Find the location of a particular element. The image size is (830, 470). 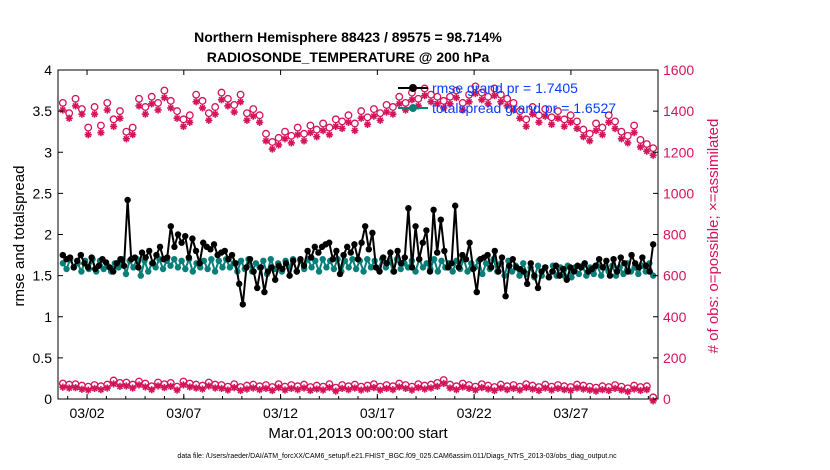

legend-spread-label: totalspread grand pr = 1.6527 is located at coordinates (524, 108).